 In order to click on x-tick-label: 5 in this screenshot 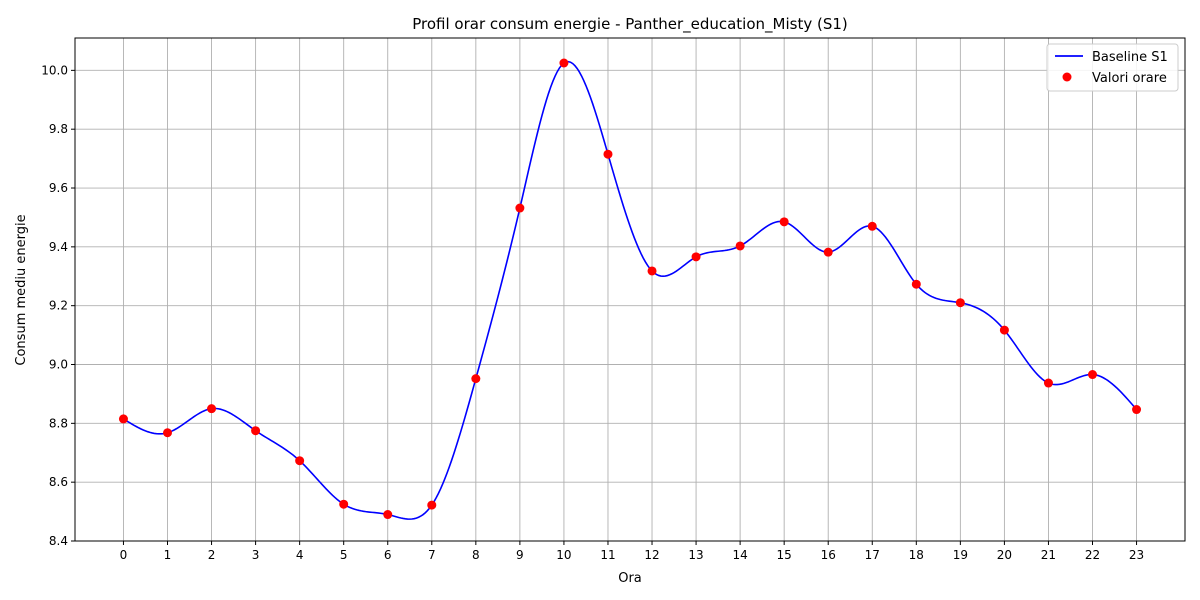, I will do `click(344, 555)`.